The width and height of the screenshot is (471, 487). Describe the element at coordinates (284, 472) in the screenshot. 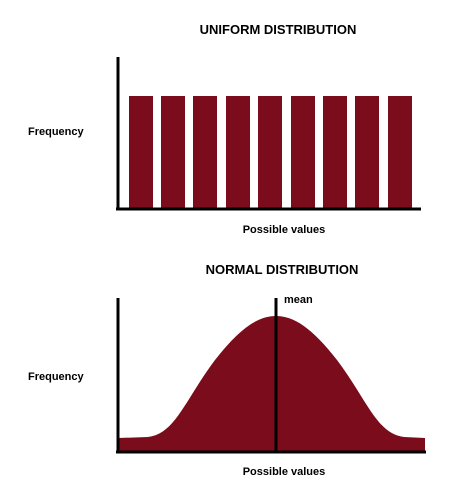

I see `normal-x-label: Possible values` at that location.